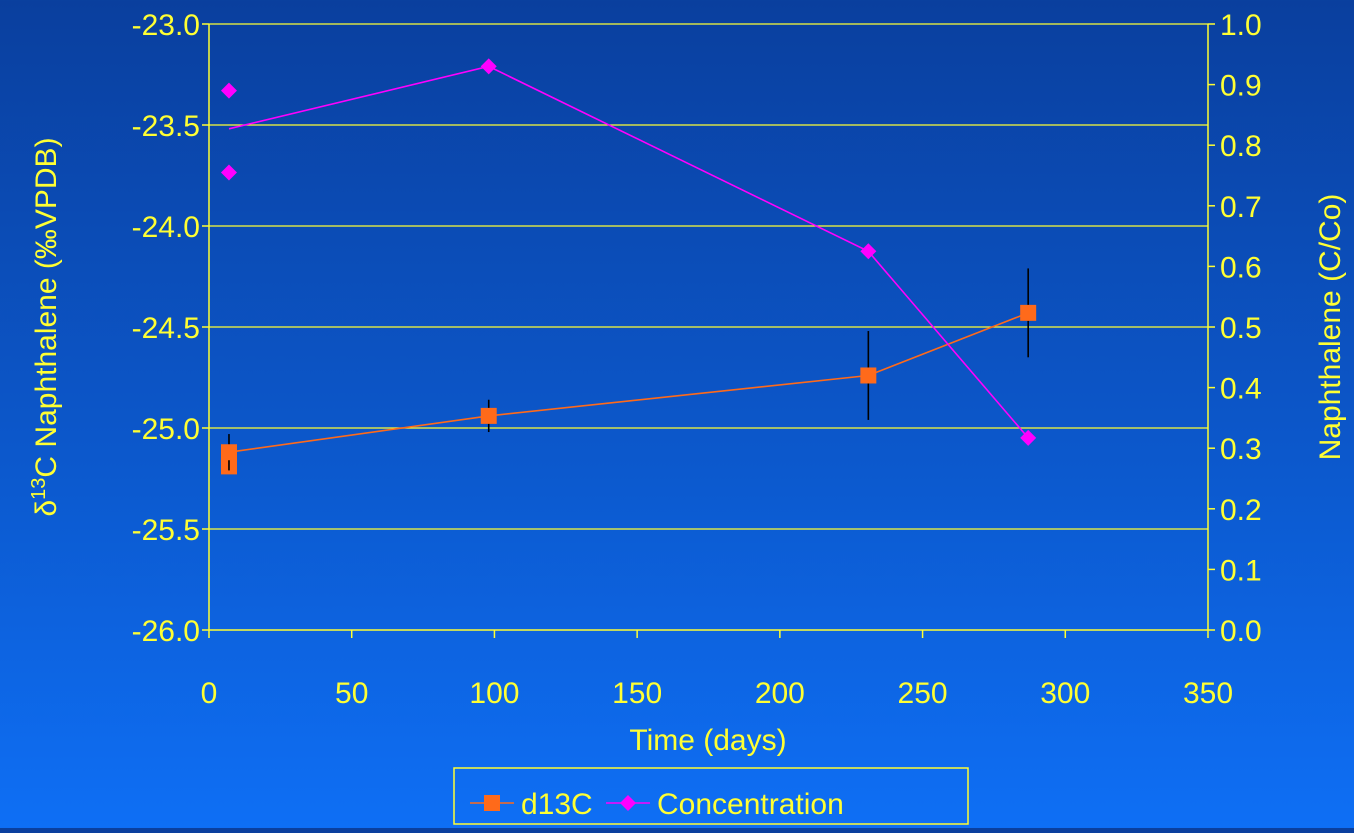 Image resolution: width=1354 pixels, height=833 pixels. I want to click on y-left-tick-label: -24.0, so click(166, 227).